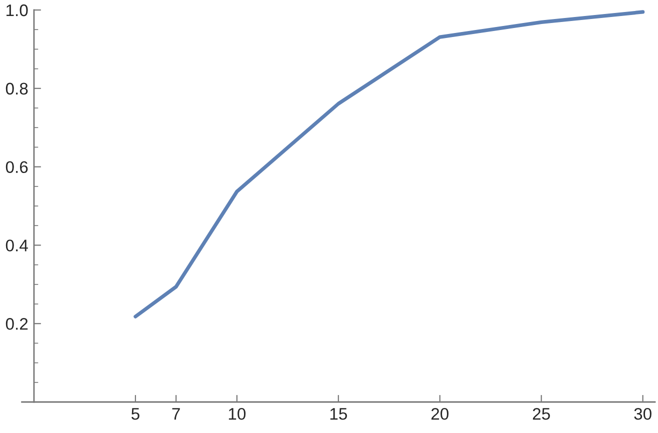 This screenshot has height=433, width=658. I want to click on x-tick-label: 7, so click(176, 414).